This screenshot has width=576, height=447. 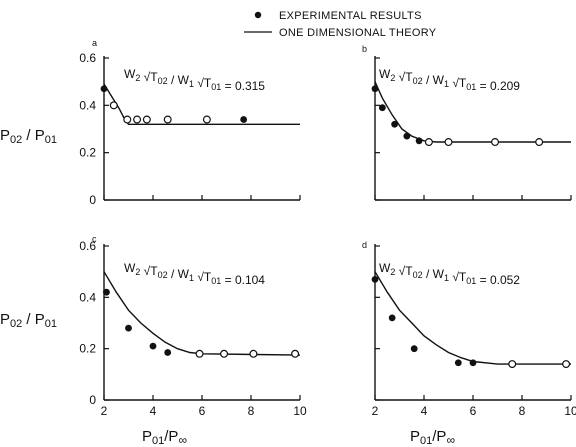 I want to click on y-tick-label: 0.2, so click(x=87, y=153).